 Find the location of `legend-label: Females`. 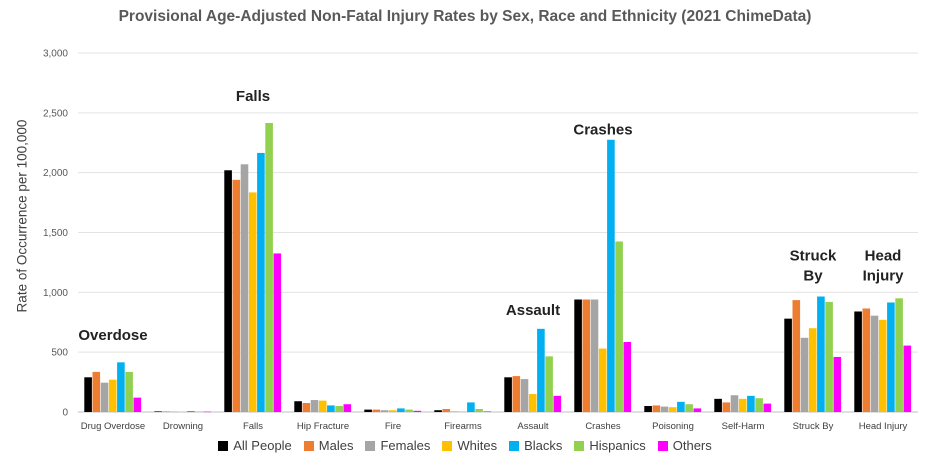

legend-label: Females is located at coordinates (405, 445).